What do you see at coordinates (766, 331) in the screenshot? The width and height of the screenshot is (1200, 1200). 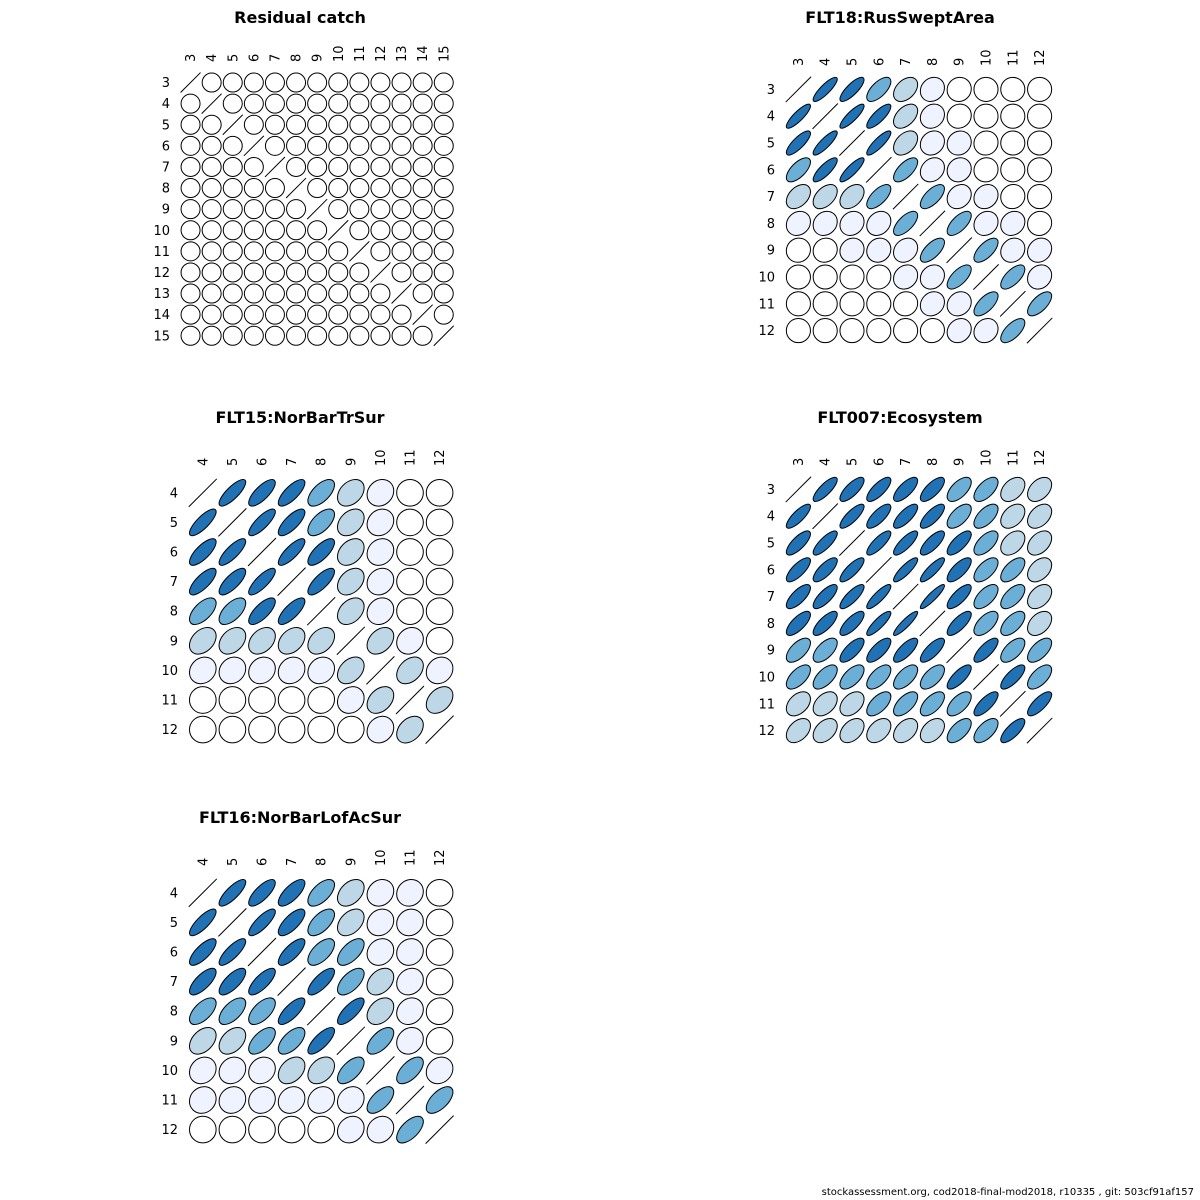 I see `row-tick-label: 12` at bounding box center [766, 331].